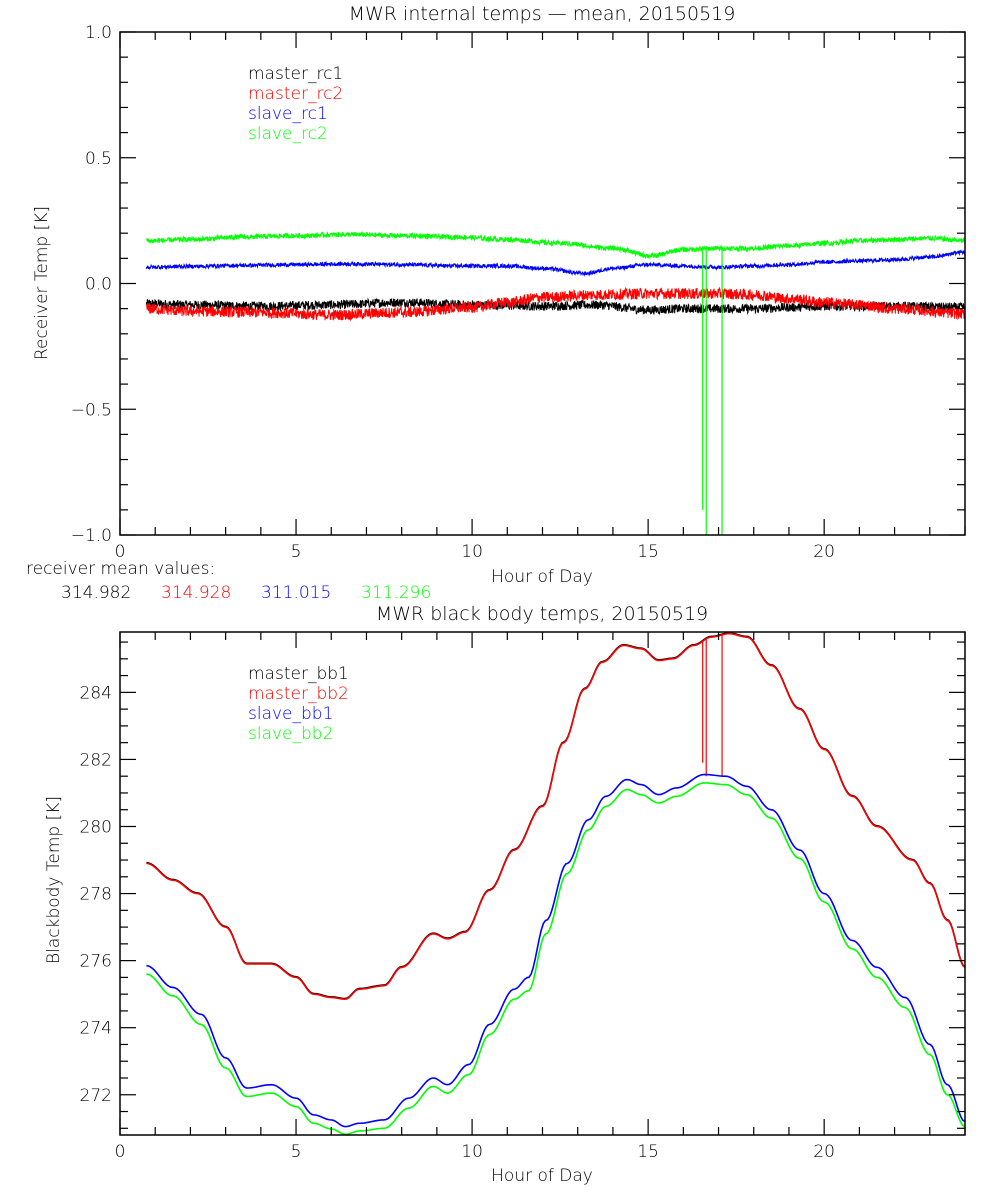 This screenshot has height=1200, width=1000. What do you see at coordinates (542, 14) in the screenshot?
I see `chart-title: MWR internal temps — mean, 20150519` at bounding box center [542, 14].